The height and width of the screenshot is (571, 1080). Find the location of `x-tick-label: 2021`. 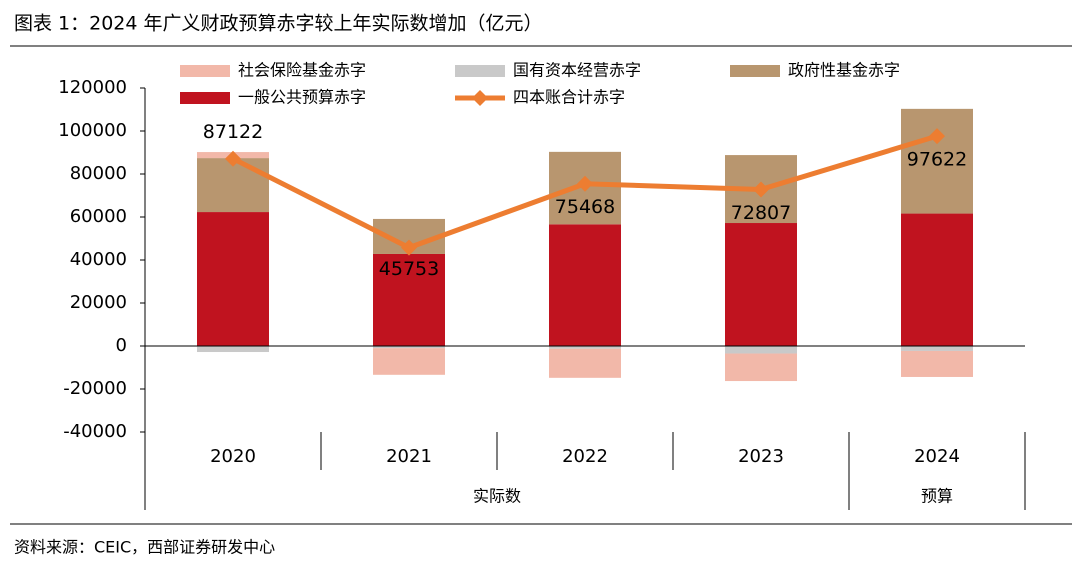

x-tick-label: 2021 is located at coordinates (409, 456).